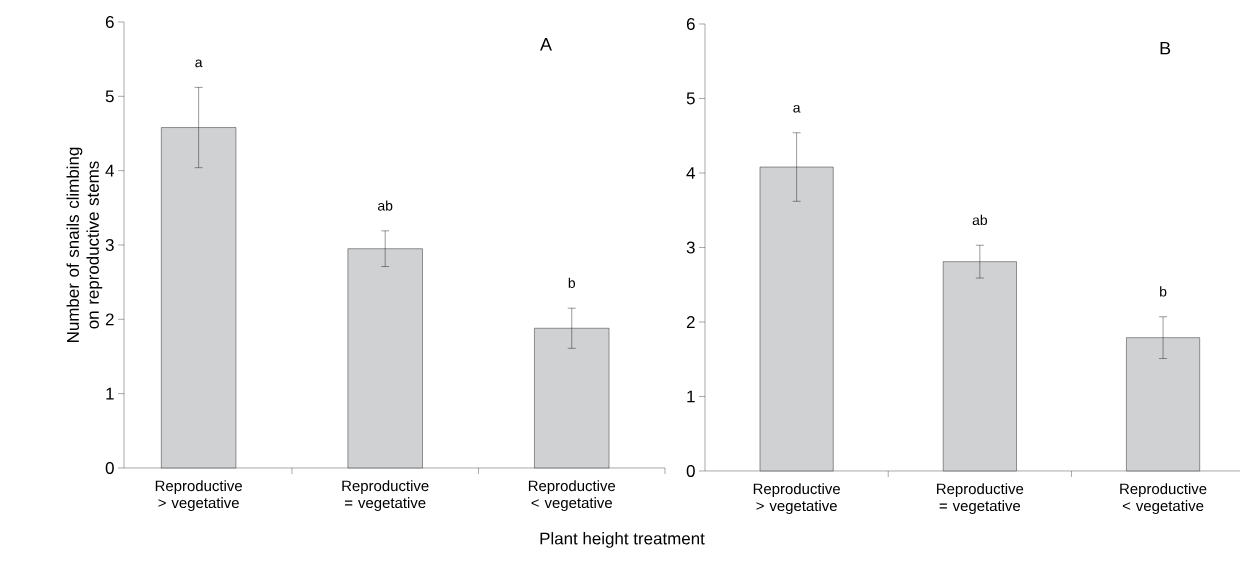 The width and height of the screenshot is (1244, 566). What do you see at coordinates (622, 540) in the screenshot?
I see `x-axis-title: Plant height treatment` at bounding box center [622, 540].